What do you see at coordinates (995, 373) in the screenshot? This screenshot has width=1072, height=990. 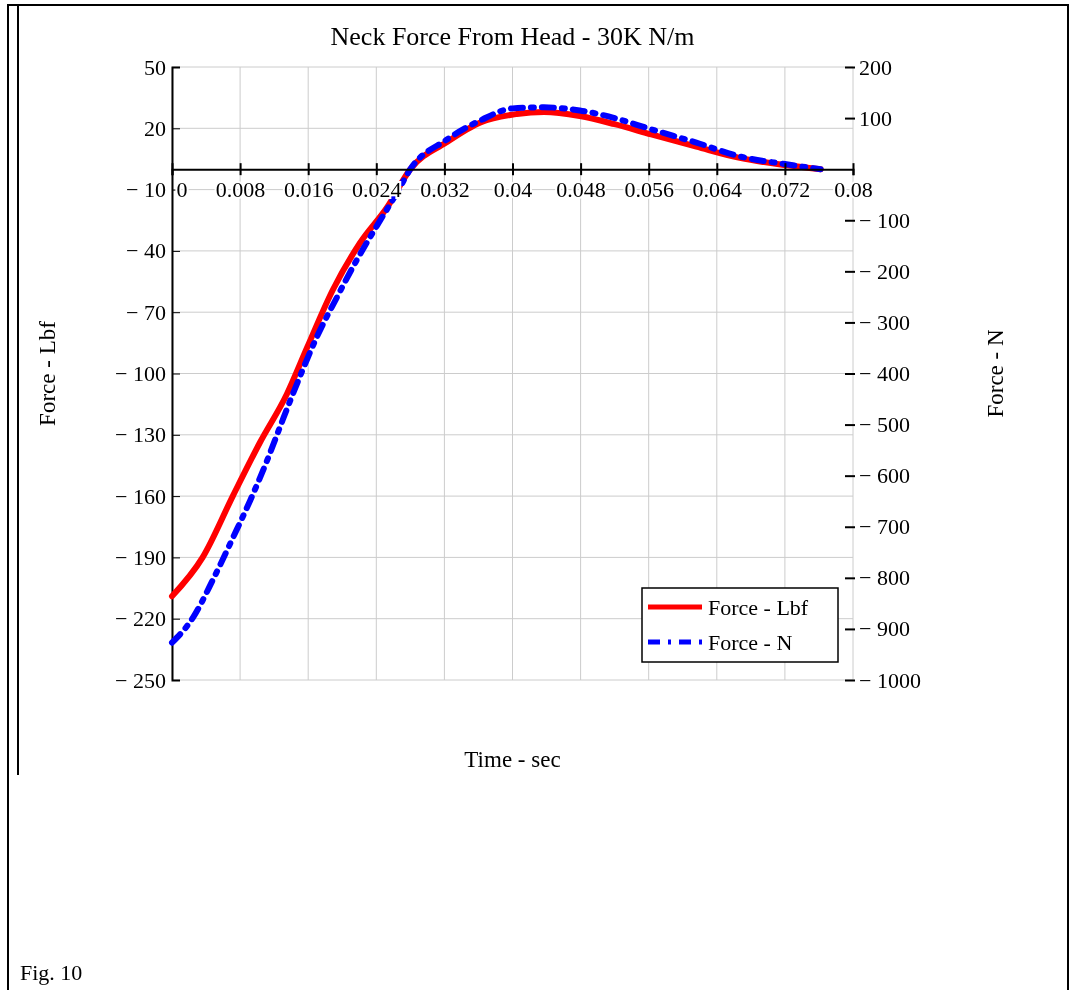 I see `y2-axis-title: Force - N` at bounding box center [995, 373].